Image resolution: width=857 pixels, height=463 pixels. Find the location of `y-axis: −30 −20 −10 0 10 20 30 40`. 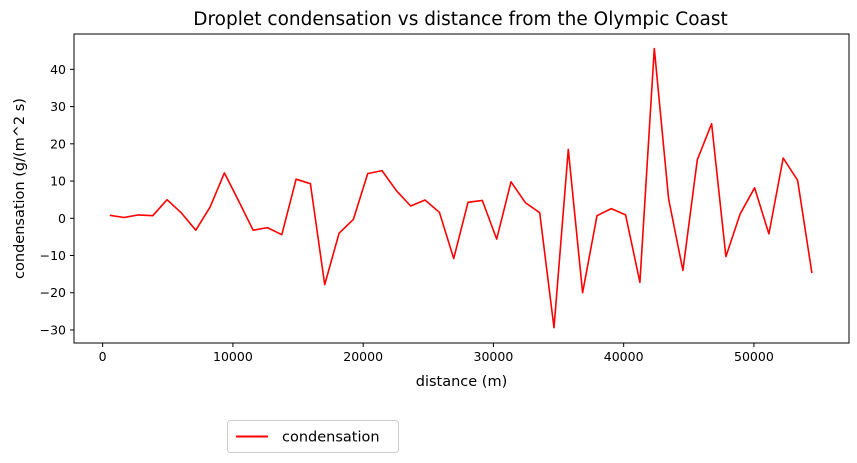

y-axis: −30 −20 −10 0 10 20 30 40 is located at coordinates (57, 199).